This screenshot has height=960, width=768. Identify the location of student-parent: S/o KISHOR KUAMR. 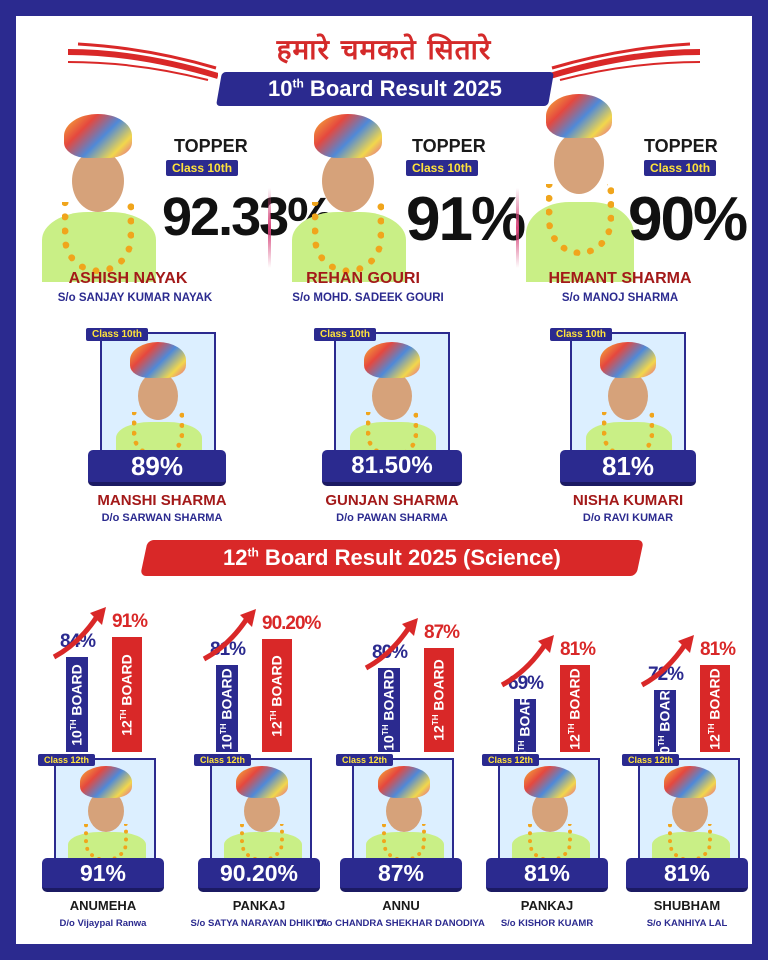
(547, 923).